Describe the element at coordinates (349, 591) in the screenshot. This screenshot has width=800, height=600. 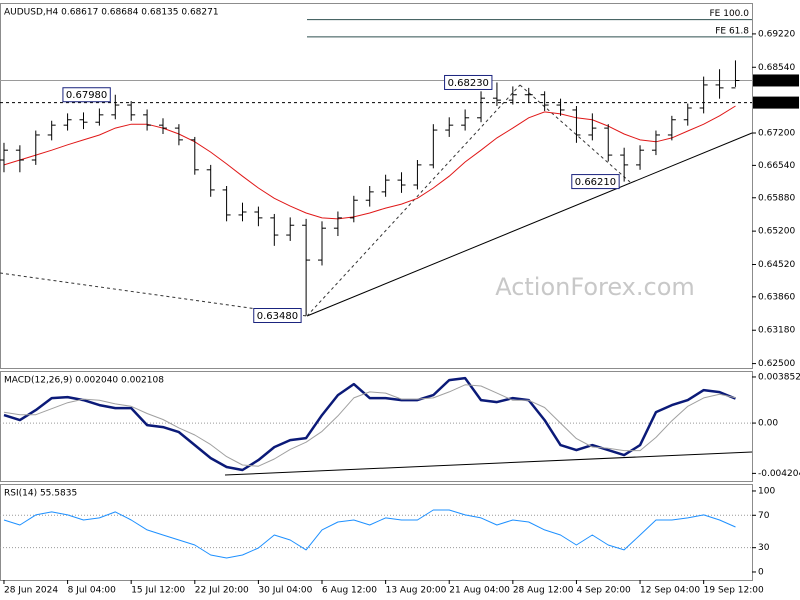
I see `x-tick-label: 6 Aug 12:00` at that location.